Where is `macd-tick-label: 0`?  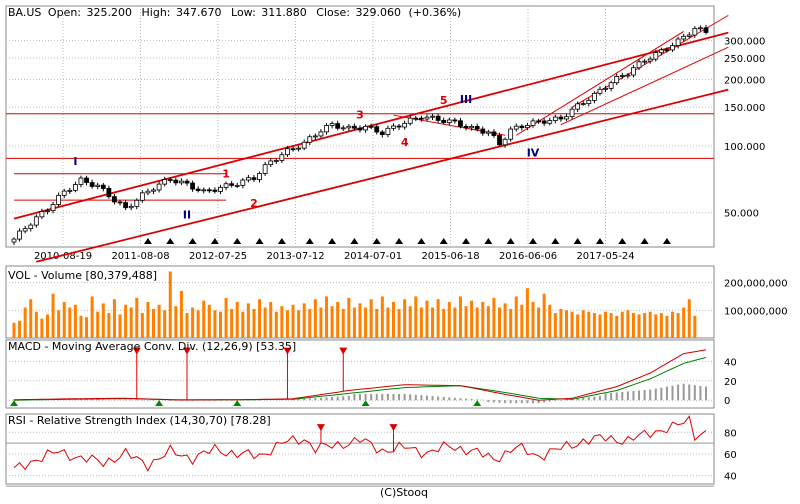 macd-tick-label: 0 is located at coordinates (727, 401).